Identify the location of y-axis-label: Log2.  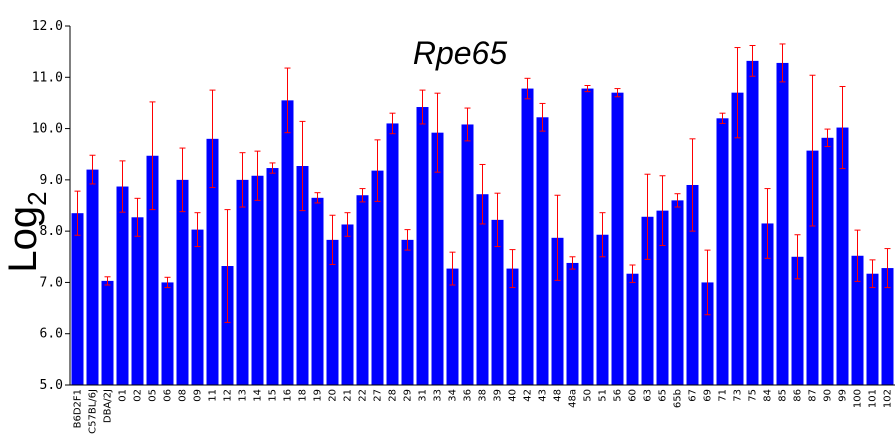
(26, 231).